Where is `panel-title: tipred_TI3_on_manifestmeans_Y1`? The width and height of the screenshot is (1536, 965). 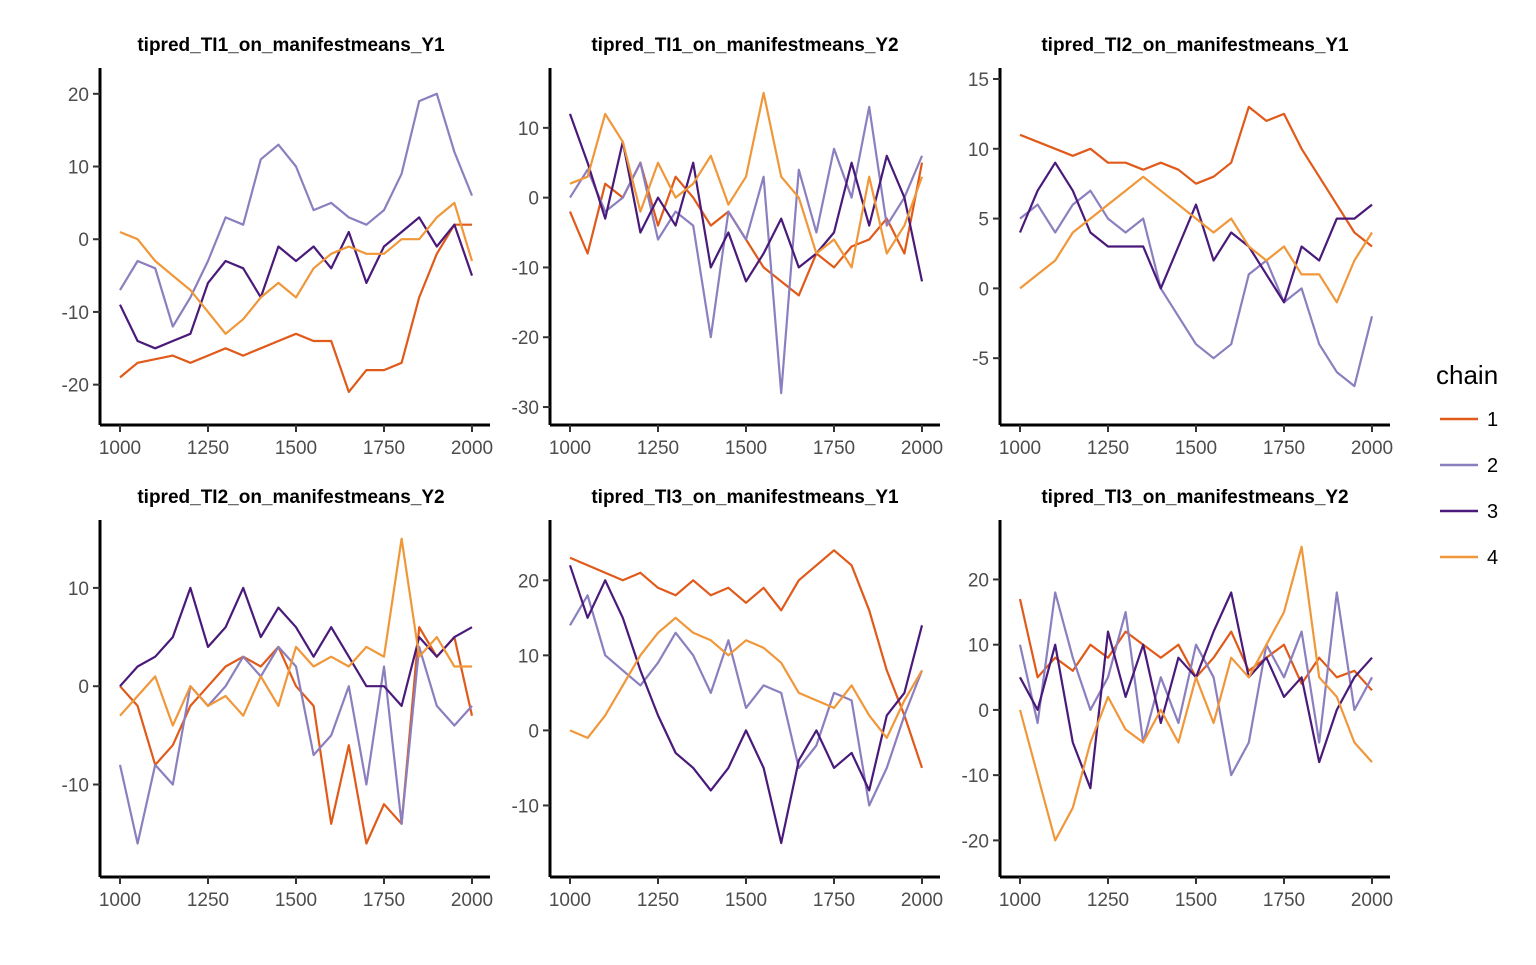 panel-title: tipred_TI3_on_manifestmeans_Y1 is located at coordinates (745, 497).